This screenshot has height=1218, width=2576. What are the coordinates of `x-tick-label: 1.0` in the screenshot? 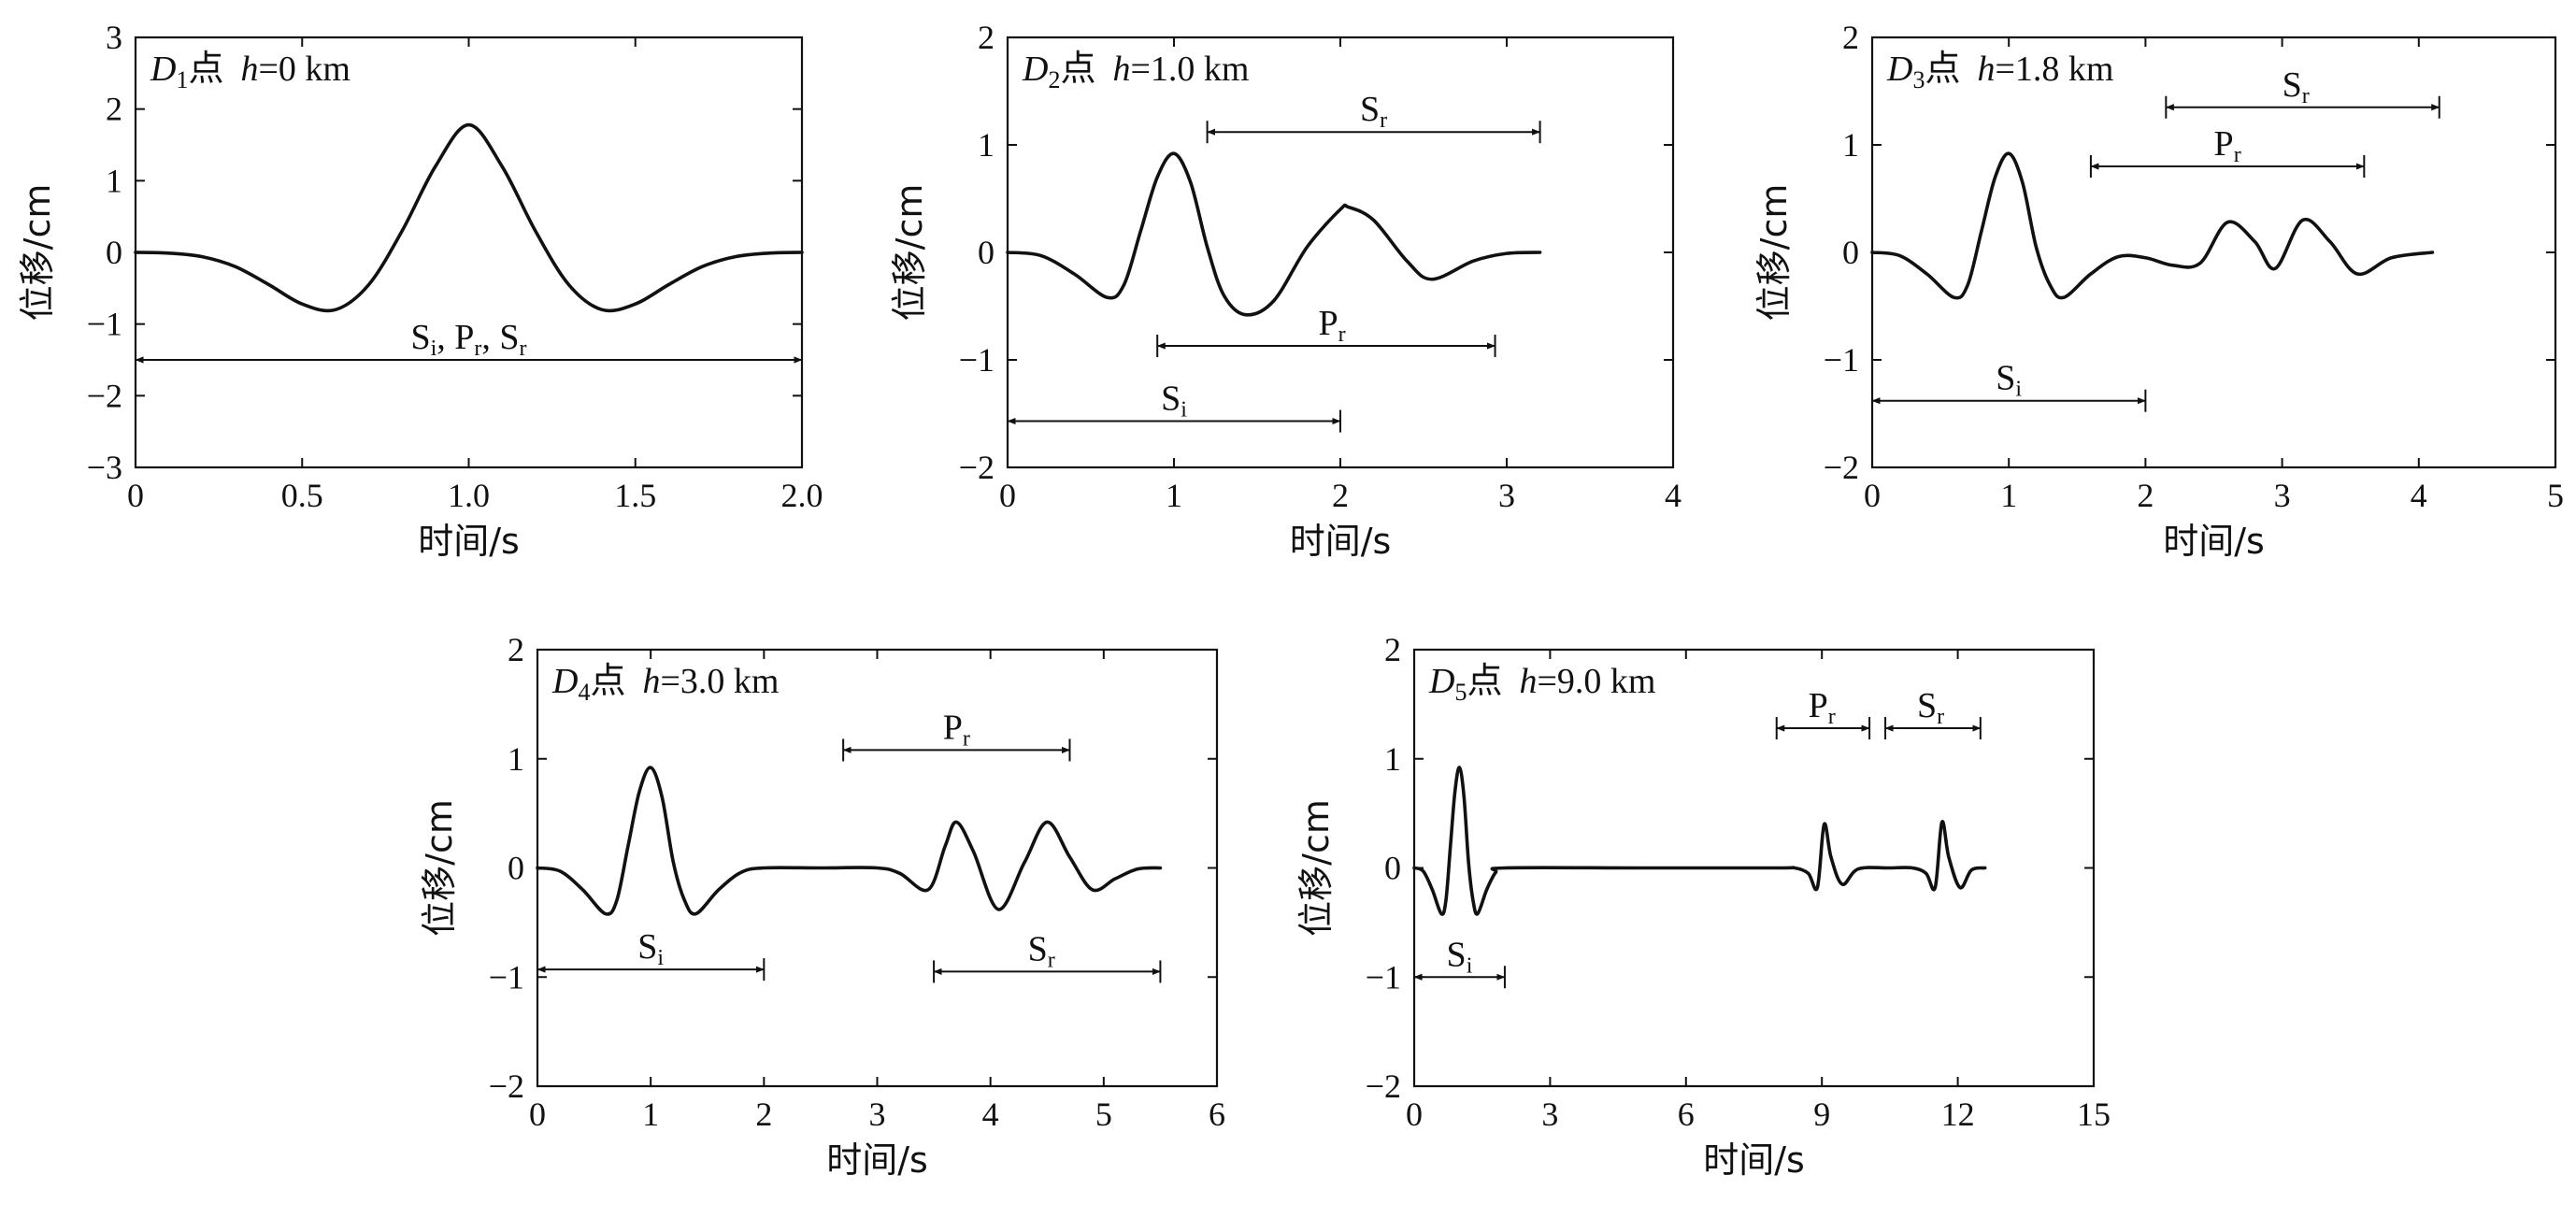 It's located at (469, 495).